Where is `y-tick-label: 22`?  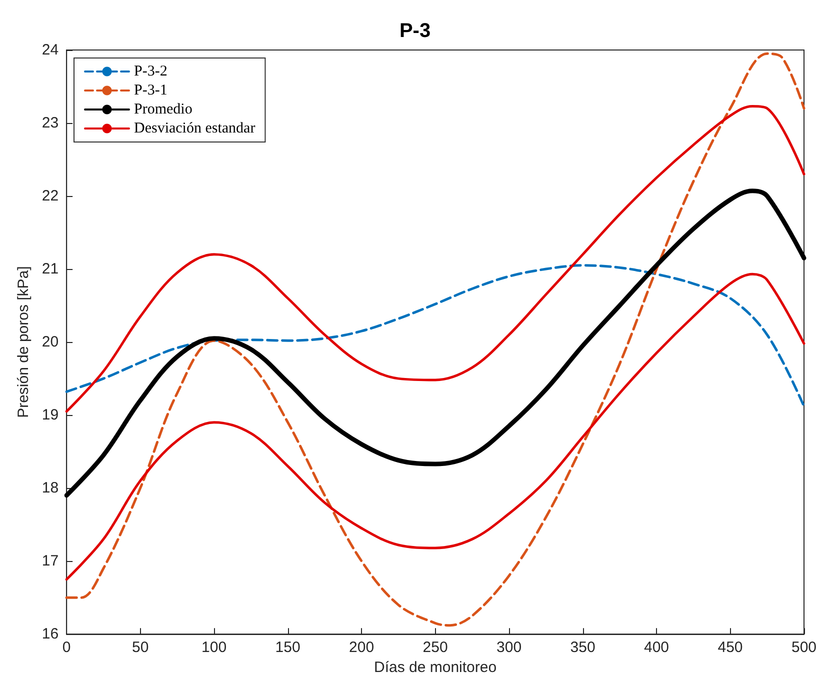 y-tick-label: 22 is located at coordinates (50, 196).